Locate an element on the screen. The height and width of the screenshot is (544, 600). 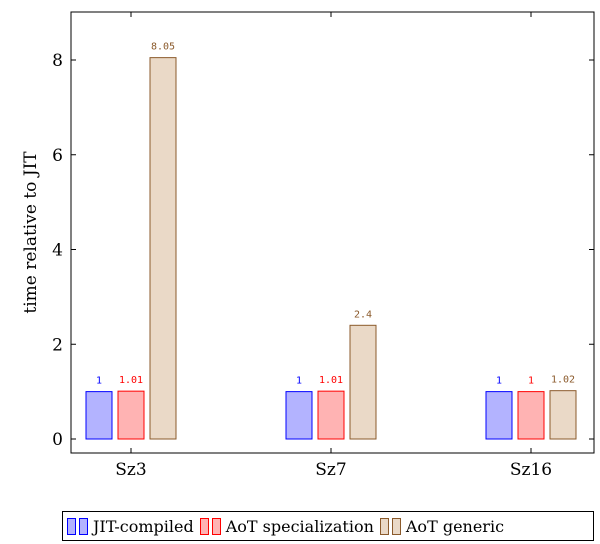
bar-value-label: 8.05 is located at coordinates (163, 47).